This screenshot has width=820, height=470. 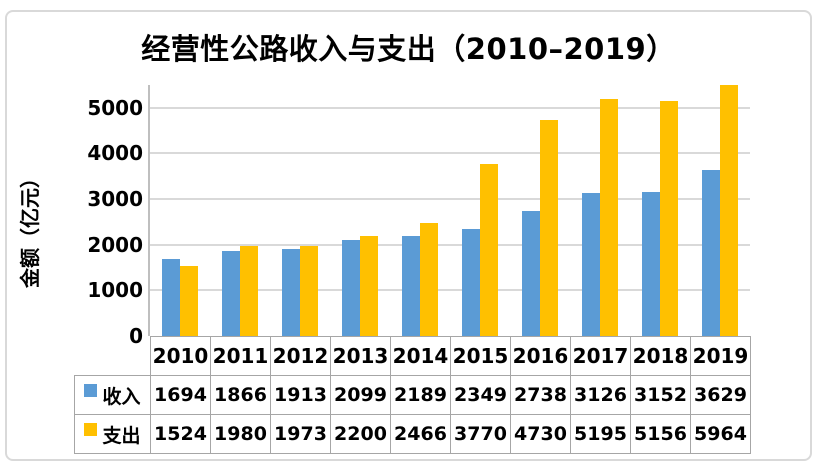 I want to click on table-value-收入-2010: 1694, so click(x=180, y=395).